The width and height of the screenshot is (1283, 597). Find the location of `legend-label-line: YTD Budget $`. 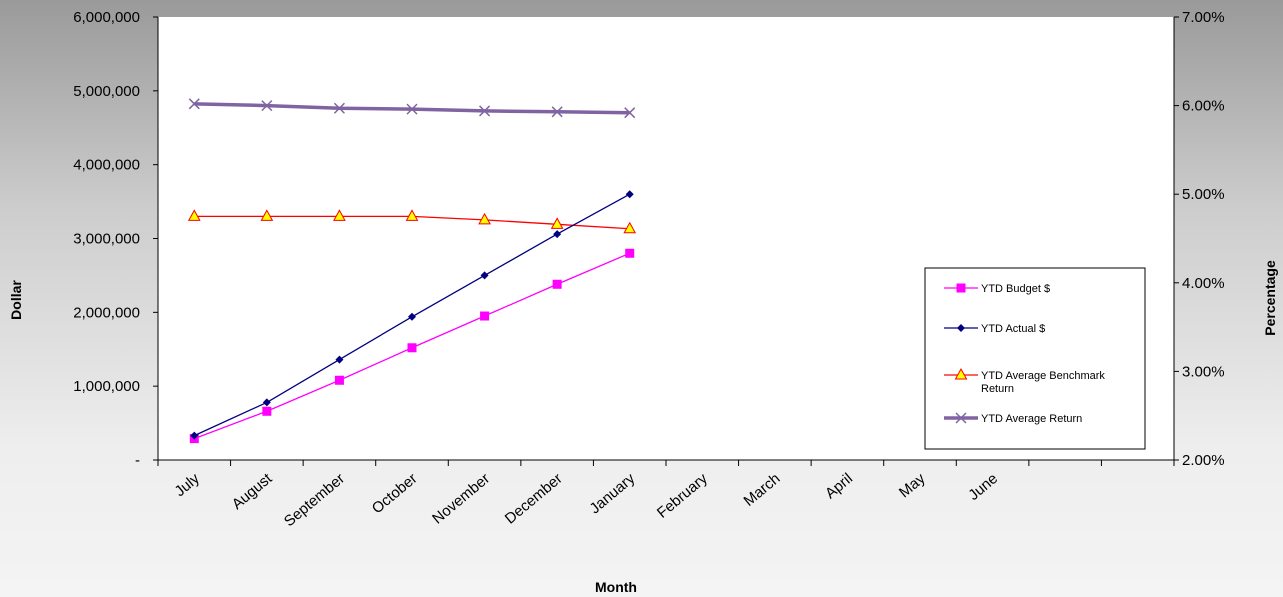

legend-label-line: YTD Budget $ is located at coordinates (1015, 289).